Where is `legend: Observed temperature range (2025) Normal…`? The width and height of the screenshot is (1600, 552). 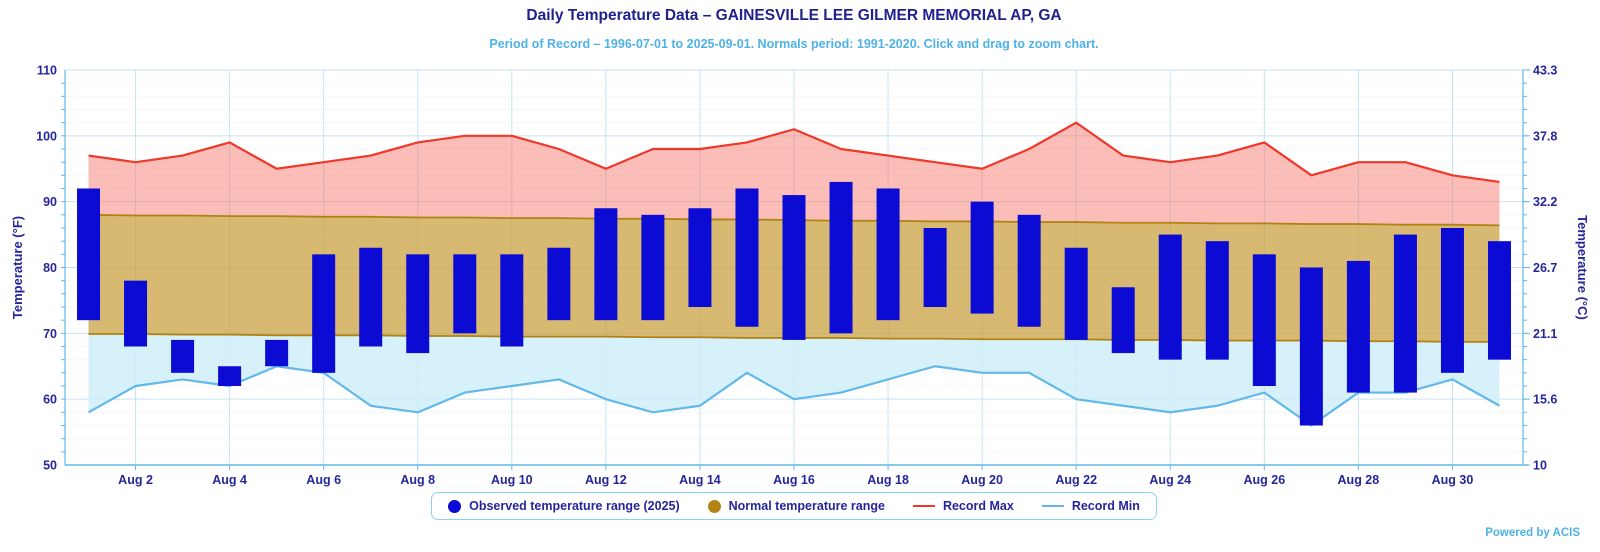 legend: Observed temperature range (2025) Normal… is located at coordinates (794, 506).